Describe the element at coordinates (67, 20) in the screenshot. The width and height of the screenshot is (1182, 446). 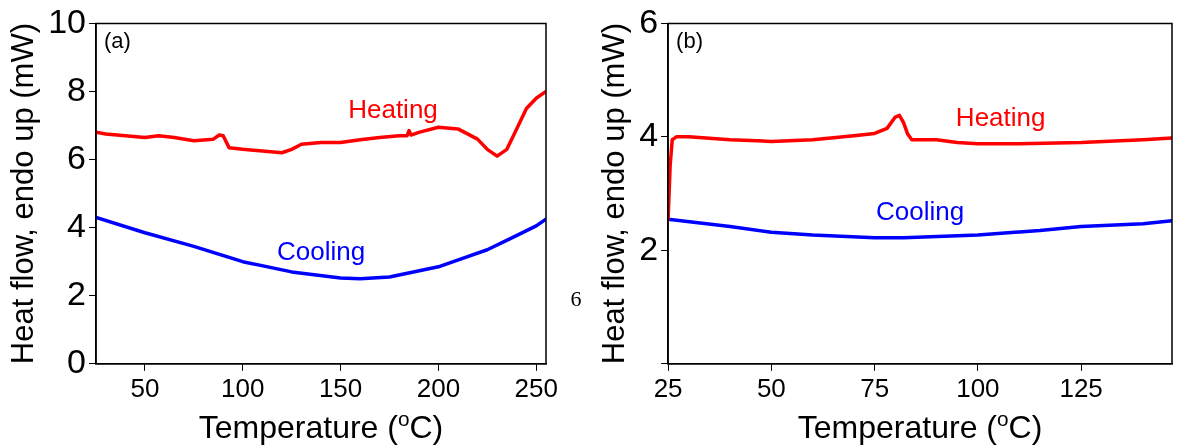
I see `y-tick-label: 10` at that location.